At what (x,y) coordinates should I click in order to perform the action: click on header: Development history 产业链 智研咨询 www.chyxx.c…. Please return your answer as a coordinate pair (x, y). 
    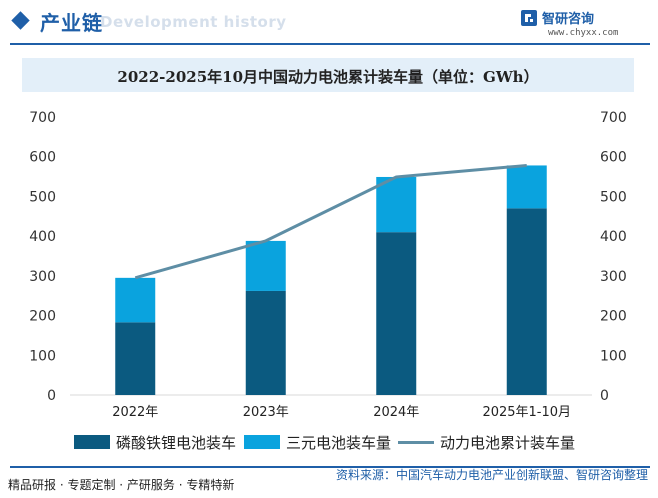
    Looking at the image, I should click on (329, 22).